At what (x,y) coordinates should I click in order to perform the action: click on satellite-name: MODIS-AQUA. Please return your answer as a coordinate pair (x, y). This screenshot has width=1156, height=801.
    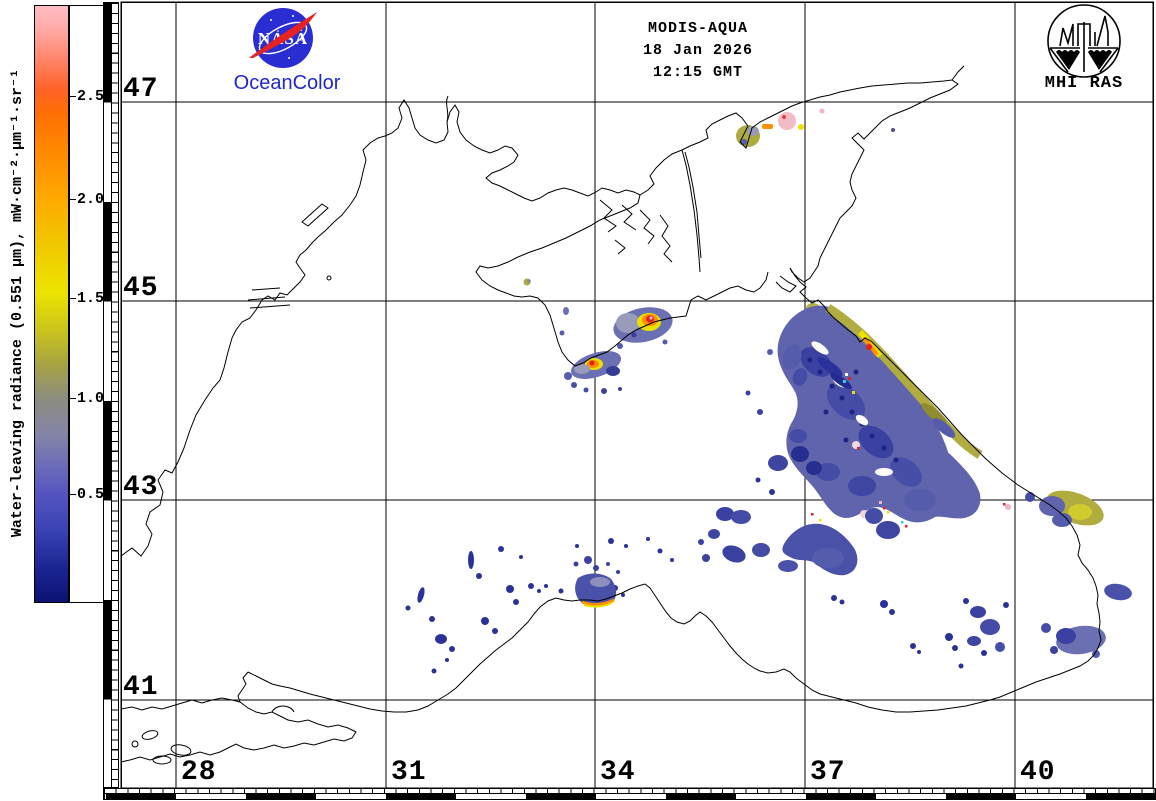
    Looking at the image, I should click on (697, 28).